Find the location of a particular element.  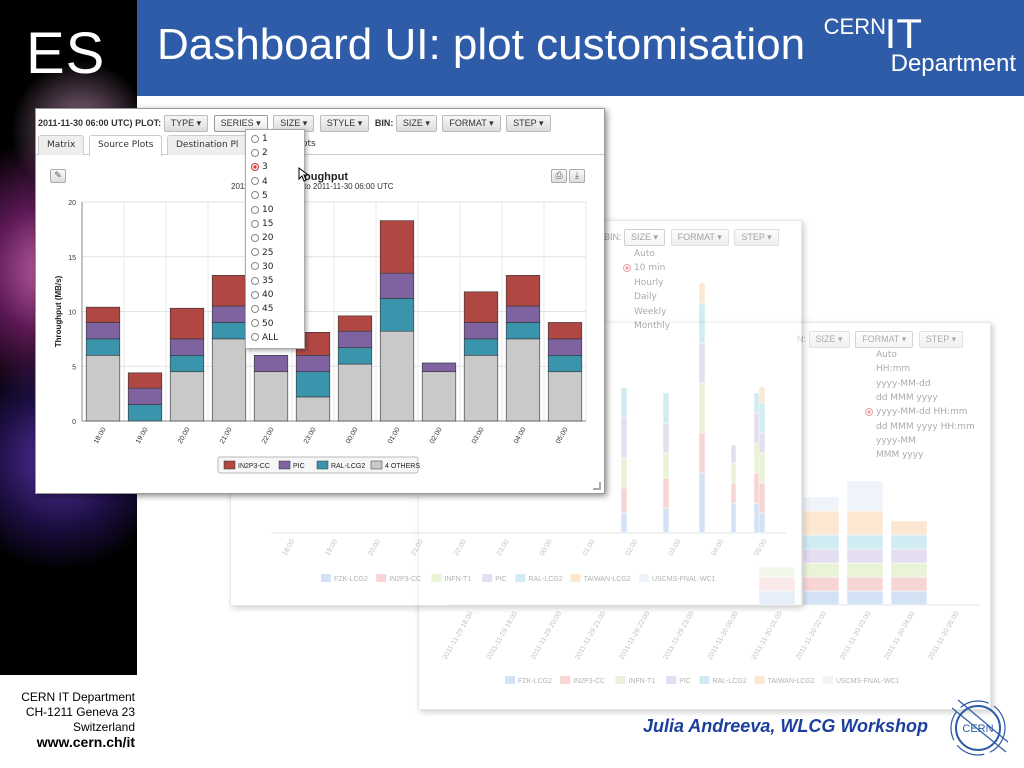

tab-plots-partial: ots is located at coordinates (309, 144).